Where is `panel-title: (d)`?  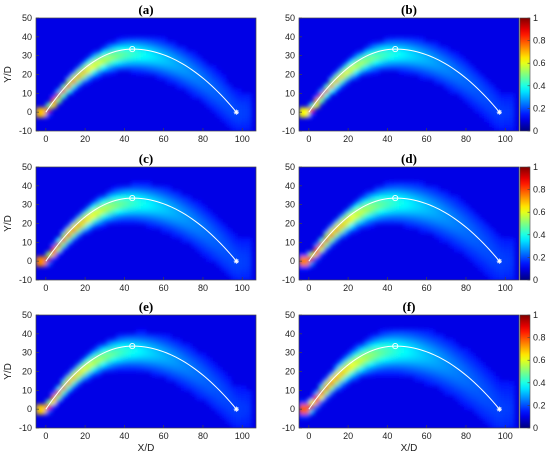 panel-title: (d) is located at coordinates (409, 158).